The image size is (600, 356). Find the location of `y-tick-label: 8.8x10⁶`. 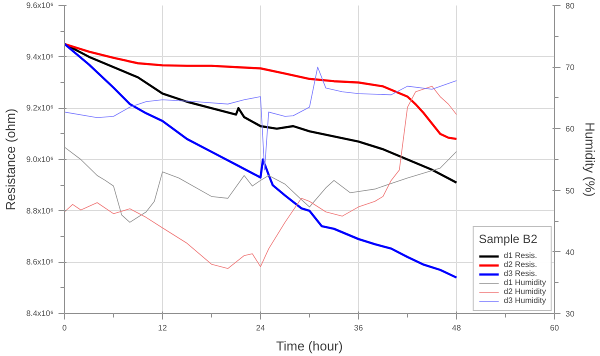

y-tick-label: 8.8x10⁶ is located at coordinates (40, 211).